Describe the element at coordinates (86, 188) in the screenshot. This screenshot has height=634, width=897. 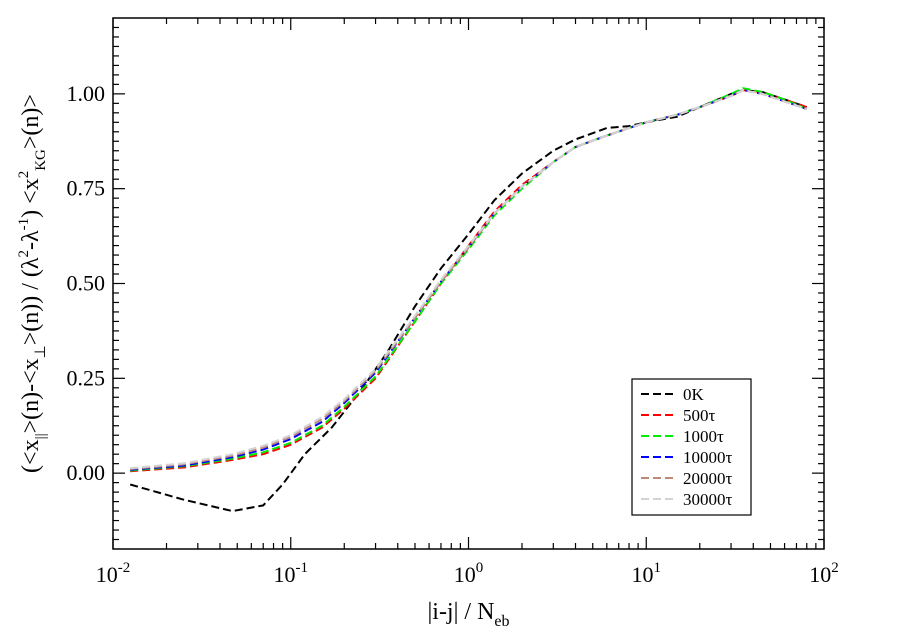
I see `y-tick-label-3: 0.75` at that location.